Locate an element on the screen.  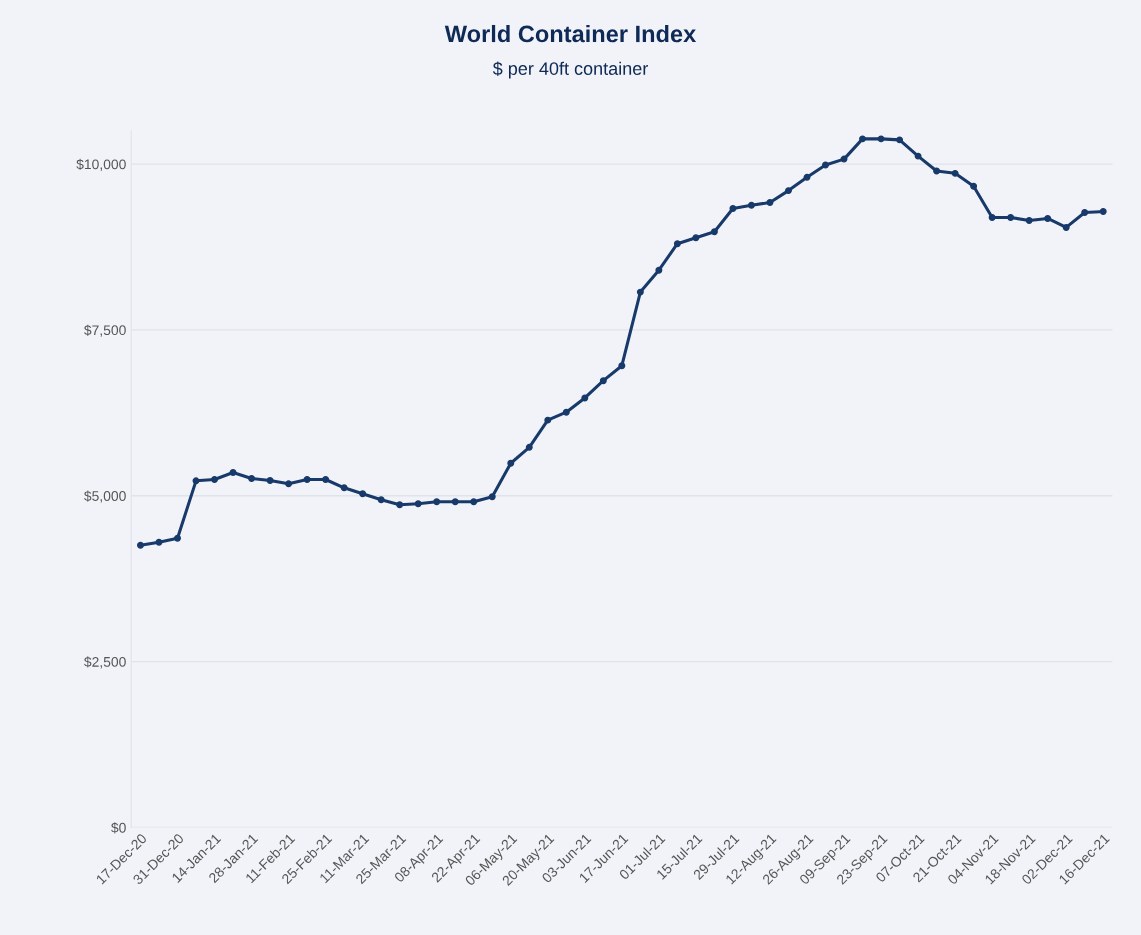
chart-subtitle: $ per 40ft container is located at coordinates (570, 70).